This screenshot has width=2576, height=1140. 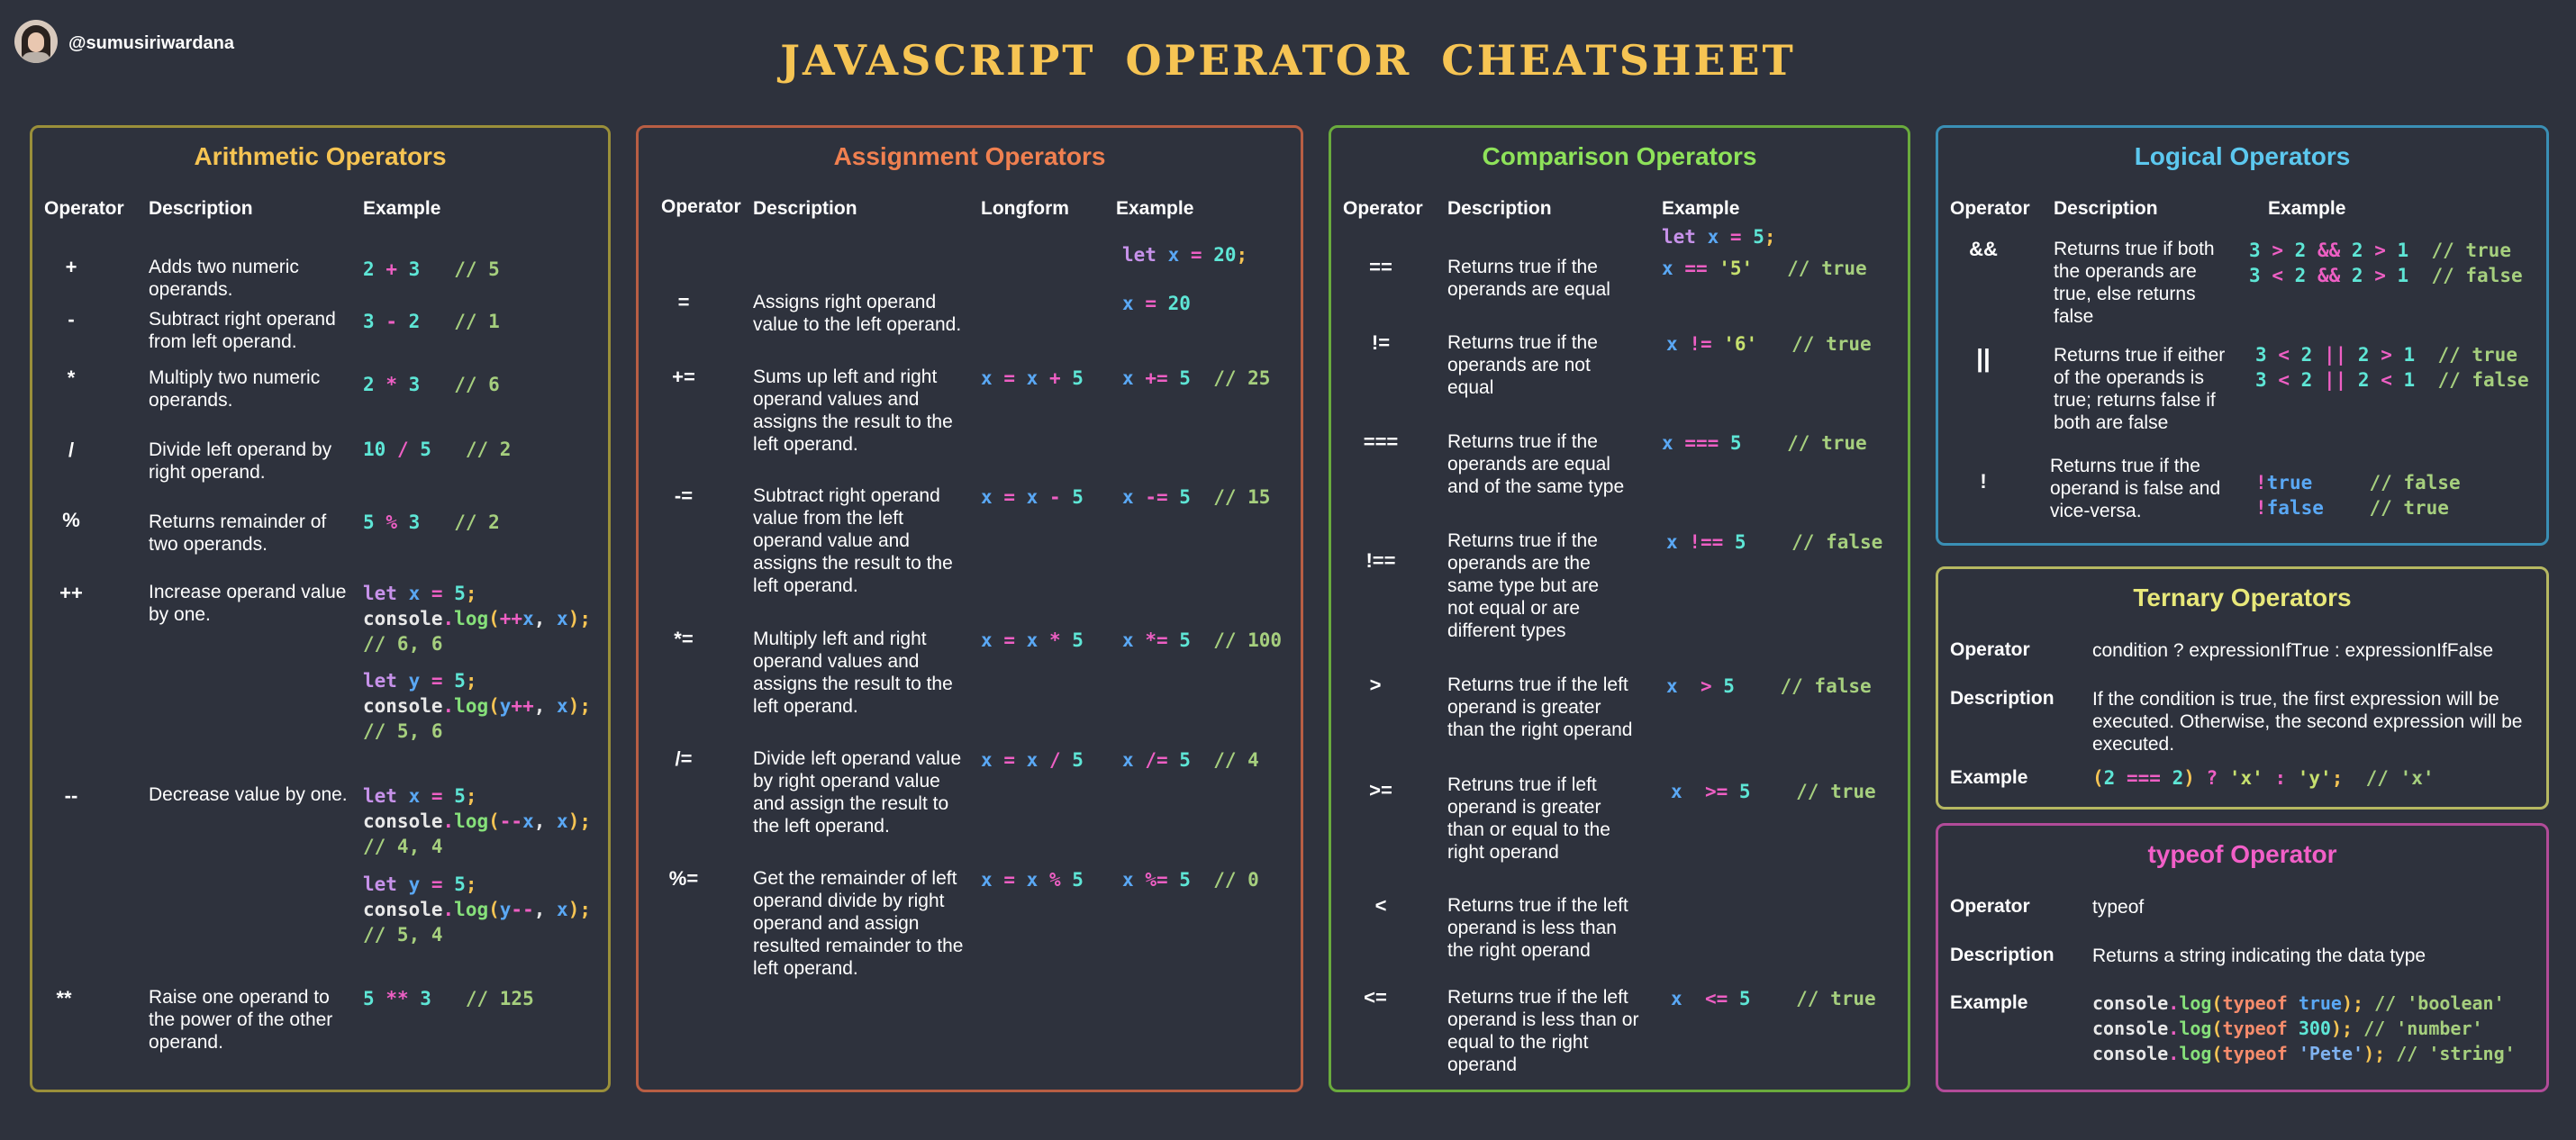 What do you see at coordinates (224, 278) in the screenshot?
I see `operator-description: Adds two numeric operands.` at bounding box center [224, 278].